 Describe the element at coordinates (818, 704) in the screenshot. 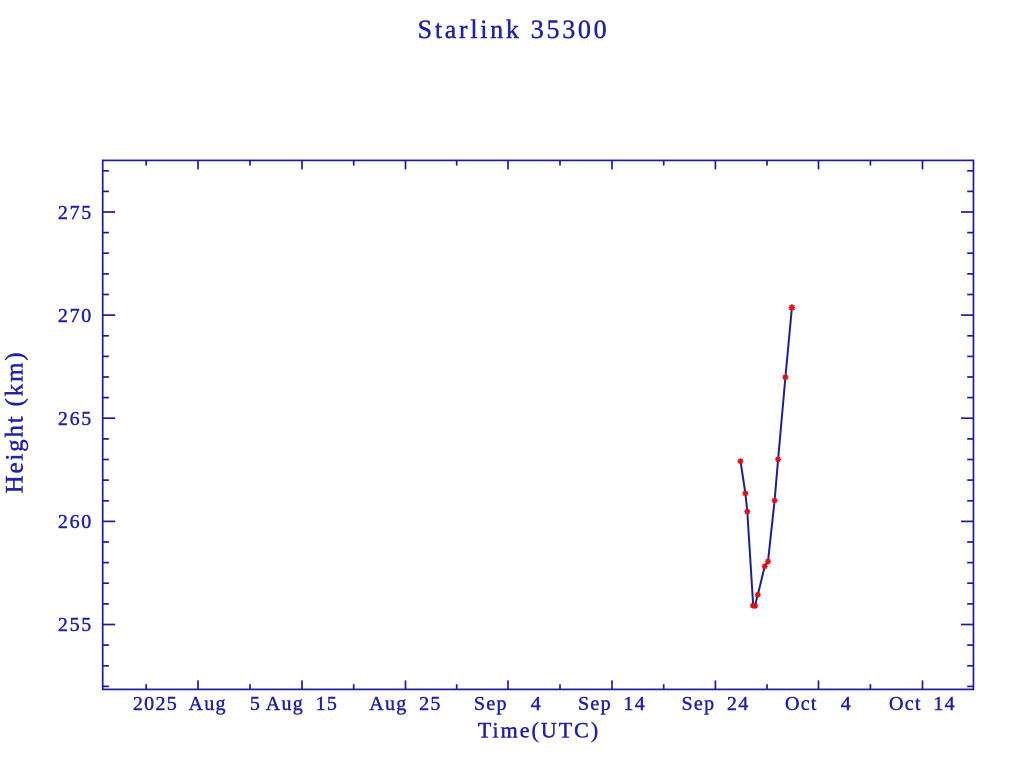

I see `svg-text: Oct 4` at that location.